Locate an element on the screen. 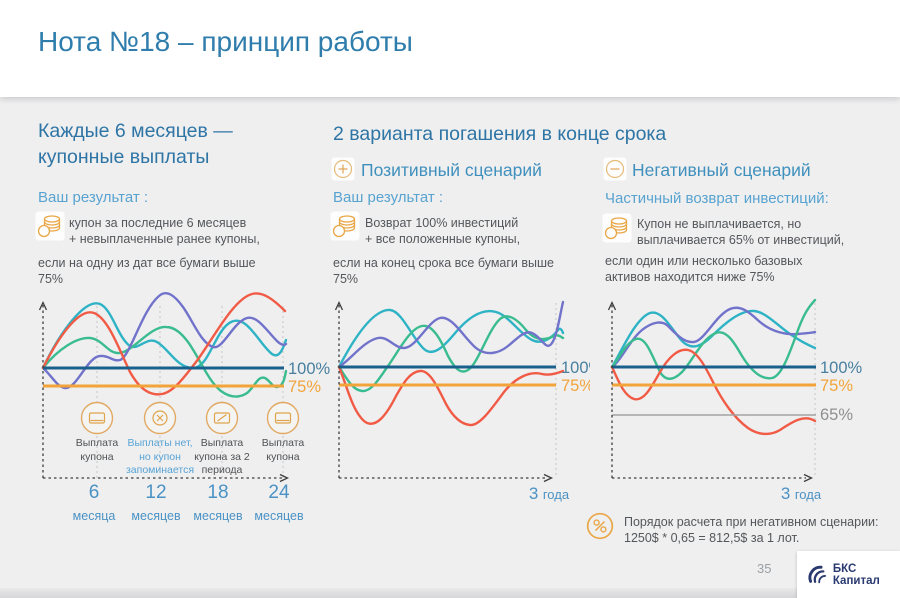  month-number: 6 is located at coordinates (94, 492).